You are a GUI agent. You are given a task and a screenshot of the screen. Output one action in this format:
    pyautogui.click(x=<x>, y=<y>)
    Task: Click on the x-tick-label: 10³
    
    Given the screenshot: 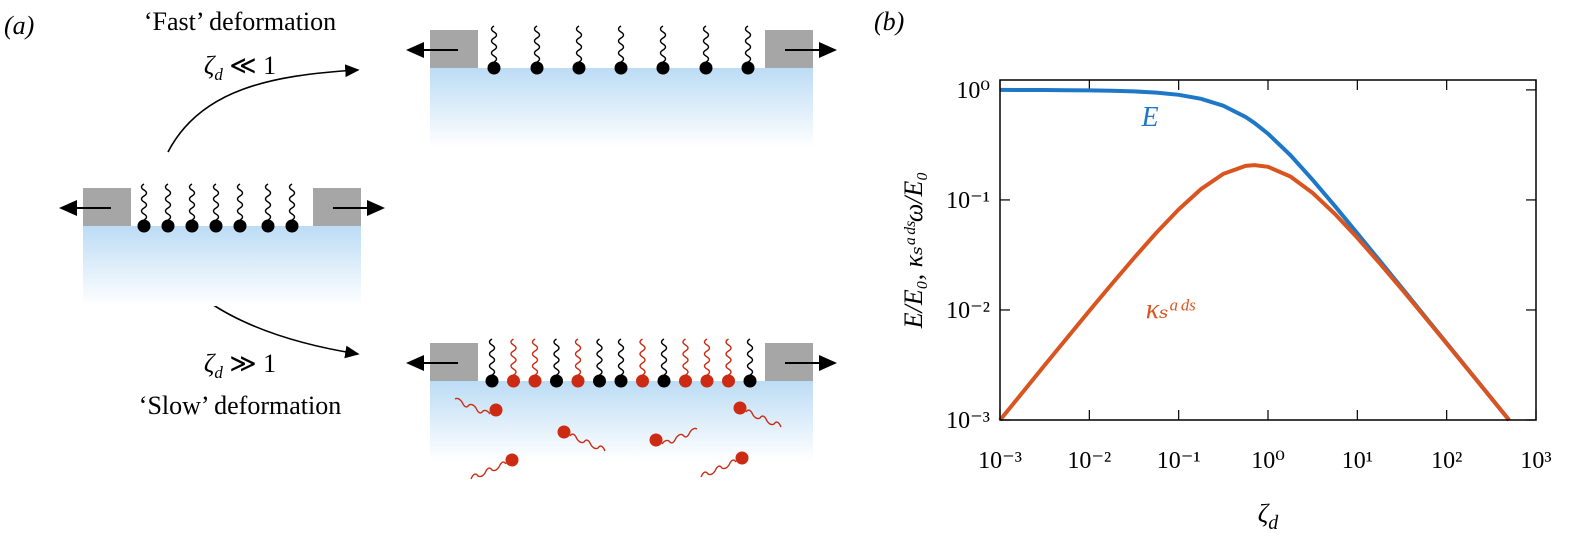 What is the action you would take?
    pyautogui.click(x=1535, y=461)
    